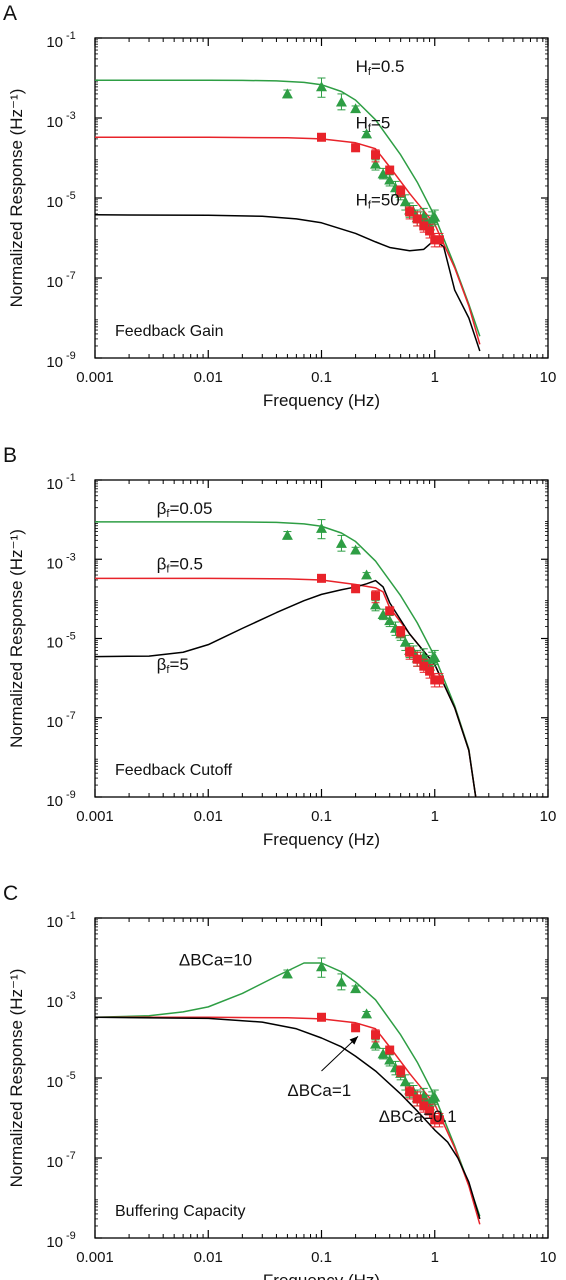 This screenshot has width=566, height=1280. Describe the element at coordinates (180, 1211) in the screenshot. I see `panel-annotation: Buffering Capacity` at that location.